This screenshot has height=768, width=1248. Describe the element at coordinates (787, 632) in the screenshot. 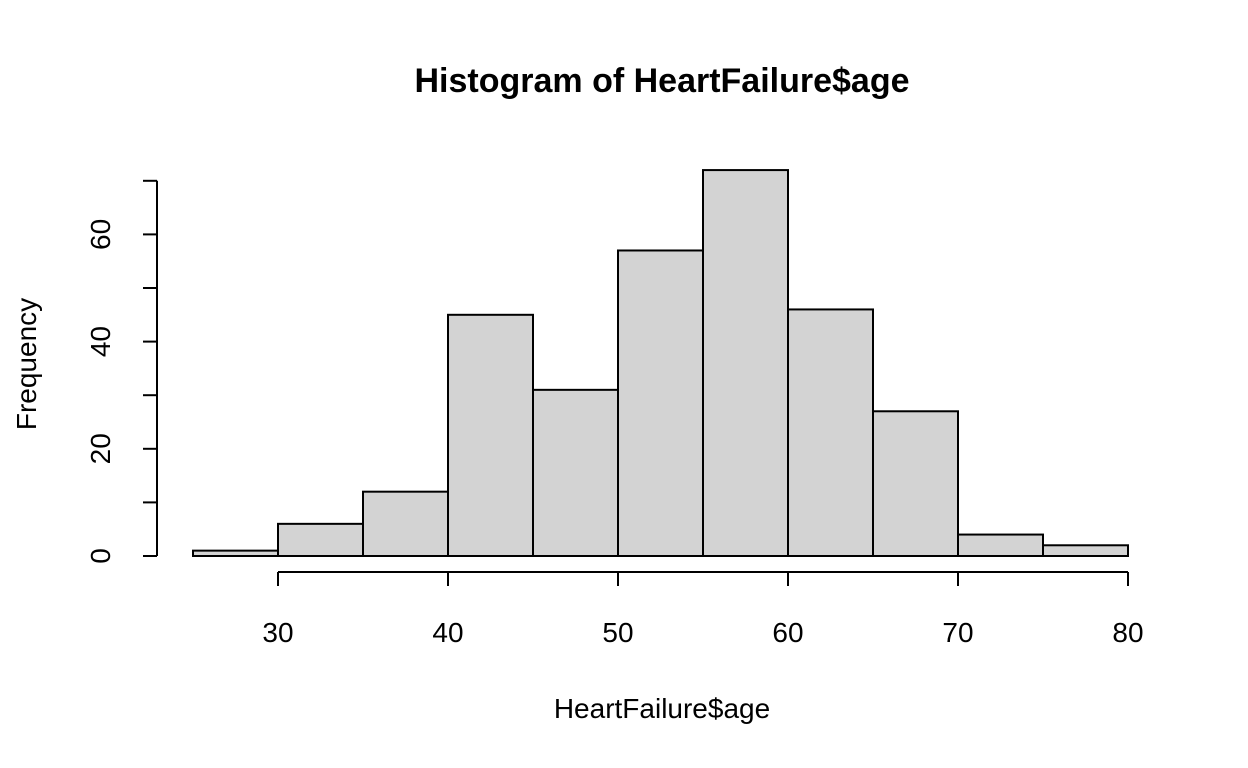

I see `x-tick-label: 60` at that location.